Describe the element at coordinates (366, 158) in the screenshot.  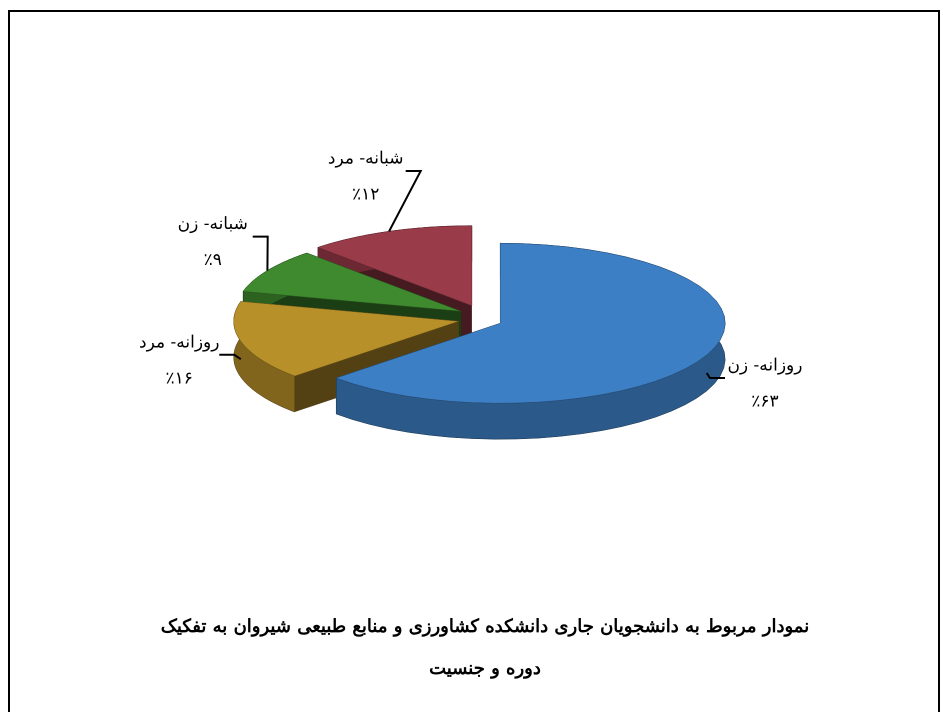
I see `category-label: شبانه- مرد` at that location.